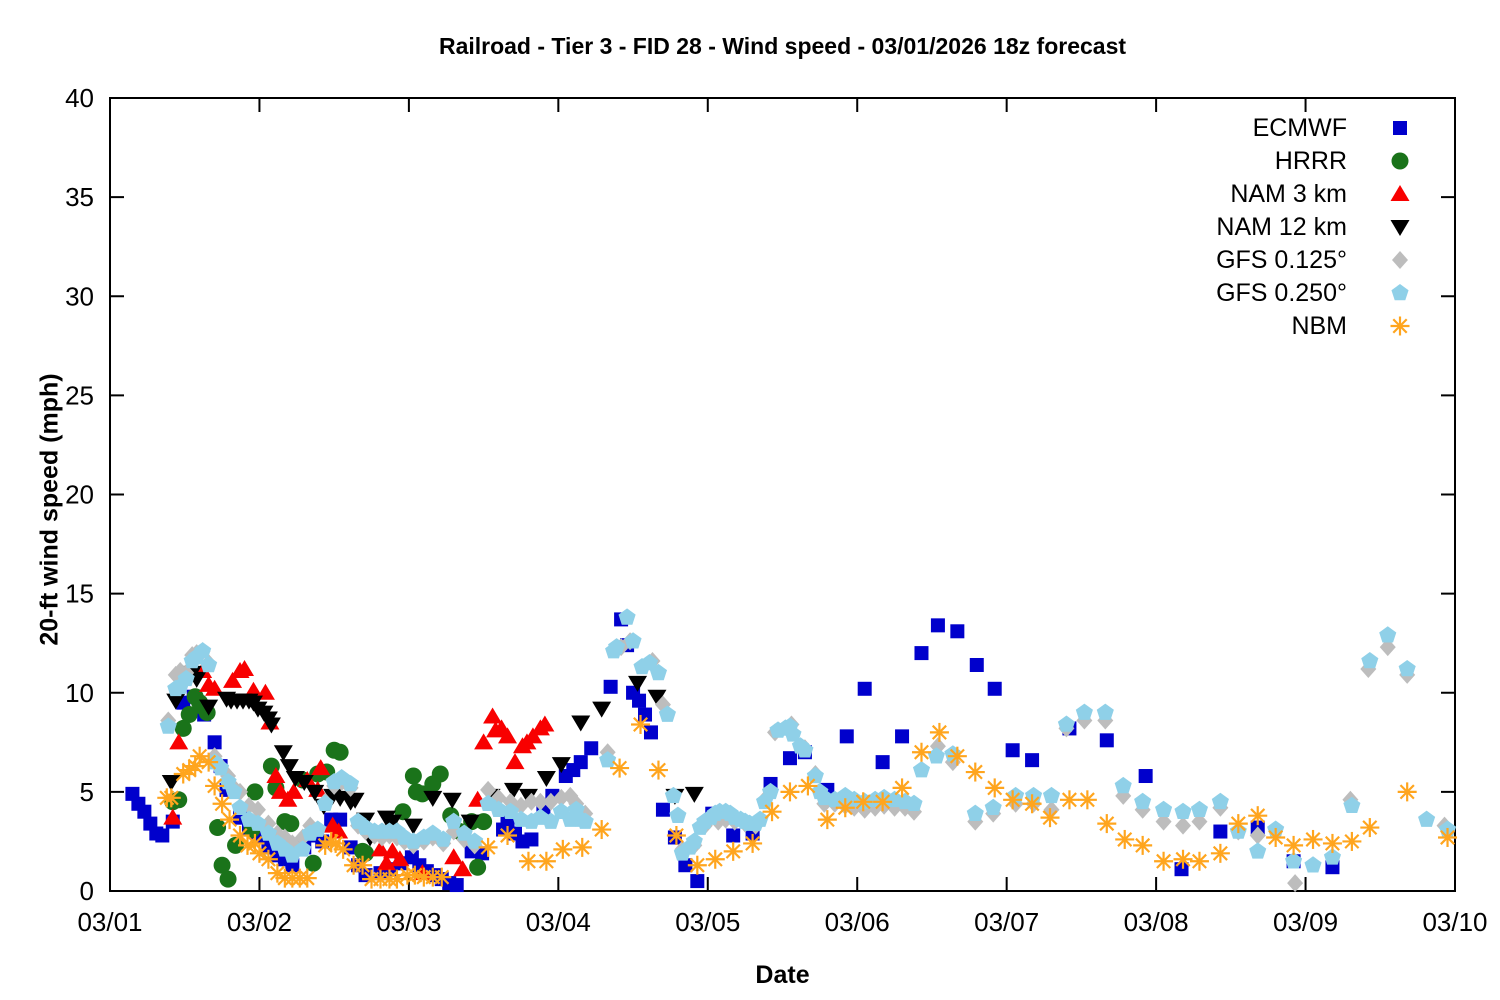  I want to click on legend-label: NAM 12 km, so click(1281, 227).